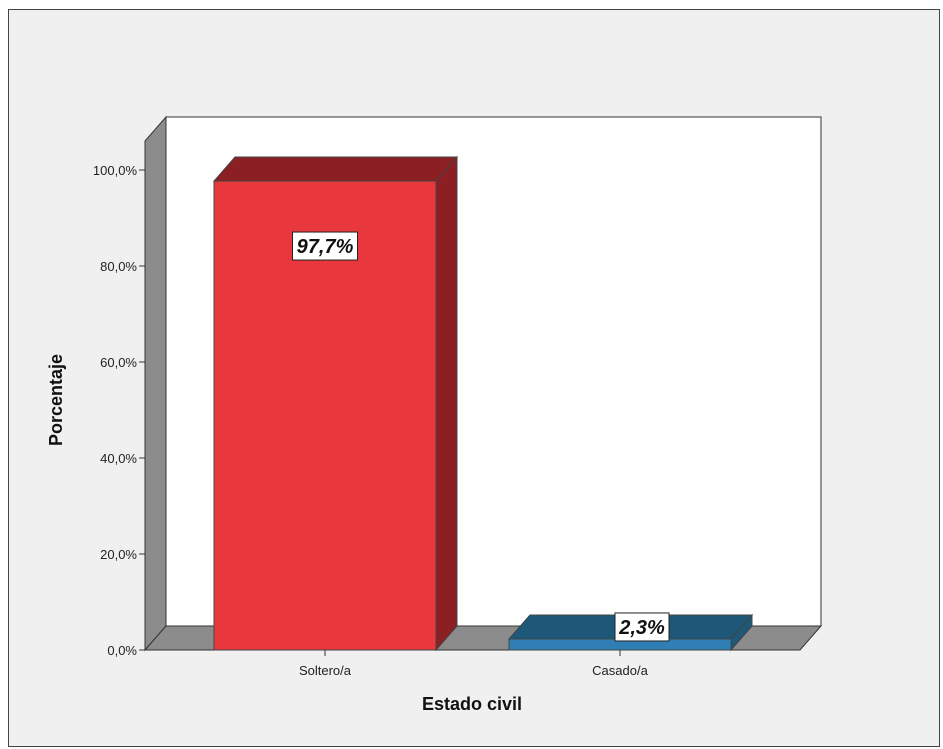 The width and height of the screenshot is (943, 749). I want to click on x-tick-label: Casado/a, so click(620, 670).